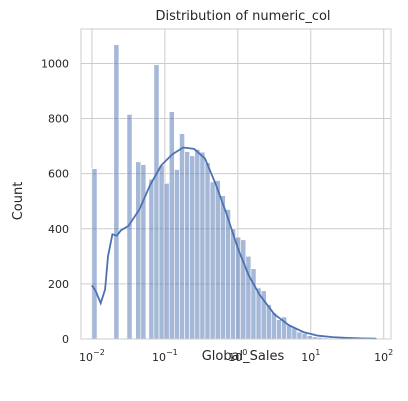 The width and height of the screenshot is (408, 401). I want to click on x-axis-label: Global_Sales, so click(243, 356).